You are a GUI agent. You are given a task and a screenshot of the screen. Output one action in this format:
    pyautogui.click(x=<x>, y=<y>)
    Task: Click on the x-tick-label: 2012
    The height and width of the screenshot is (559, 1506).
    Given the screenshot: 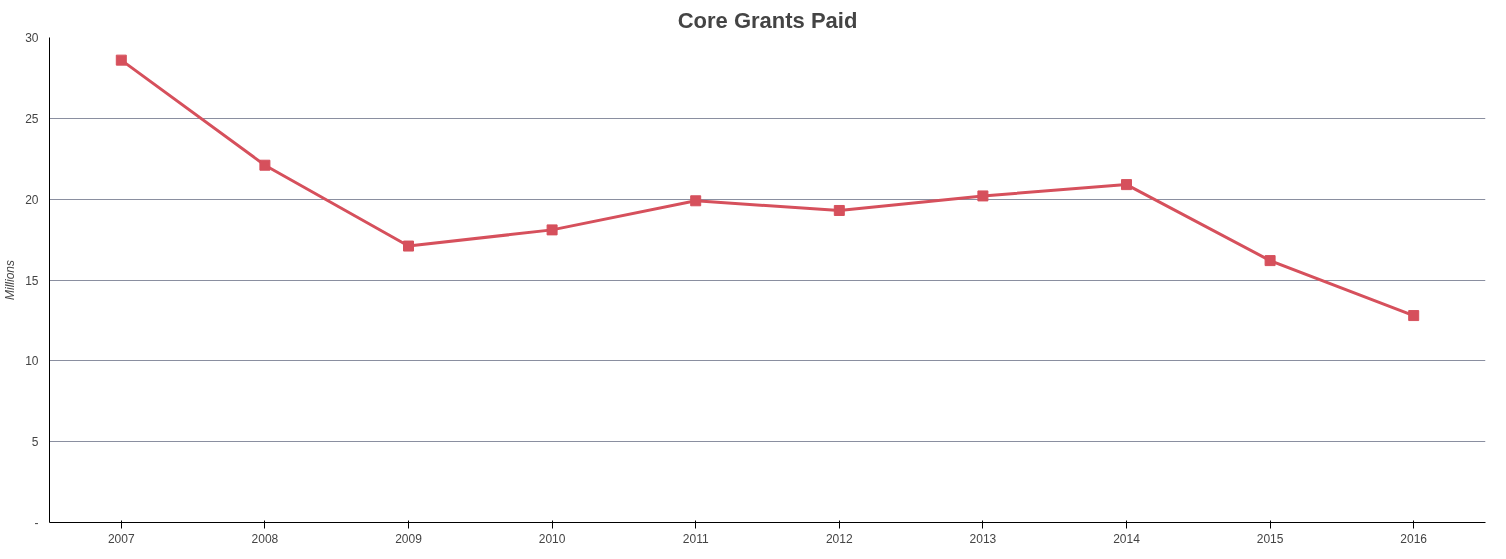 What is the action you would take?
    pyautogui.click(x=839, y=538)
    